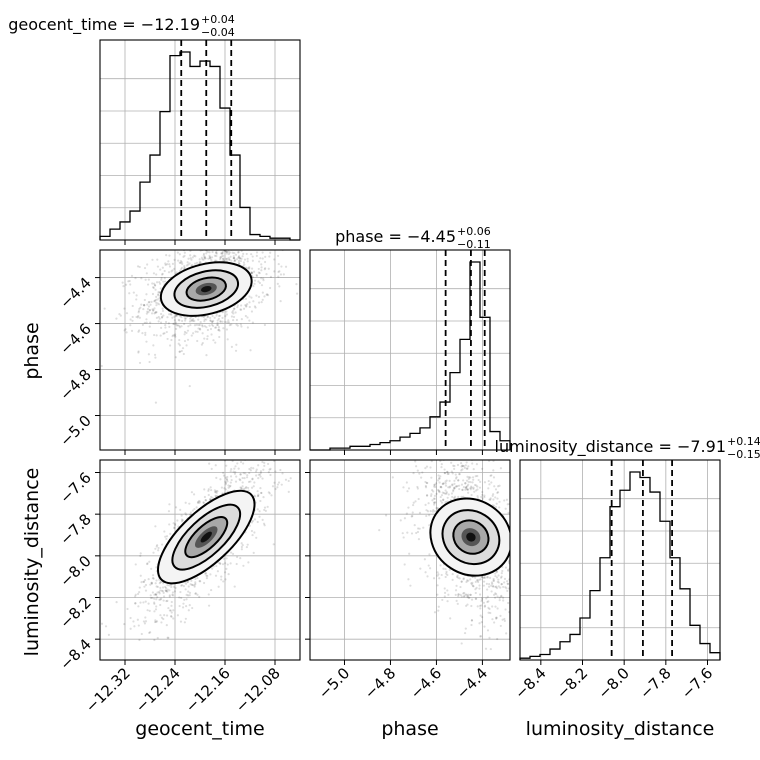  I want to click on hist-panel-phase-frame, so click(410, 350).